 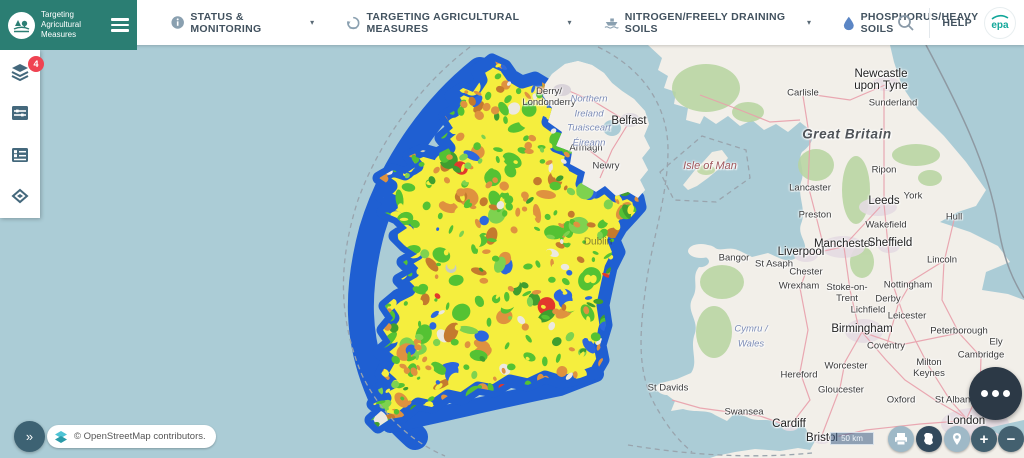 I want to click on northern-ireland-cover, so click(x=596, y=129).